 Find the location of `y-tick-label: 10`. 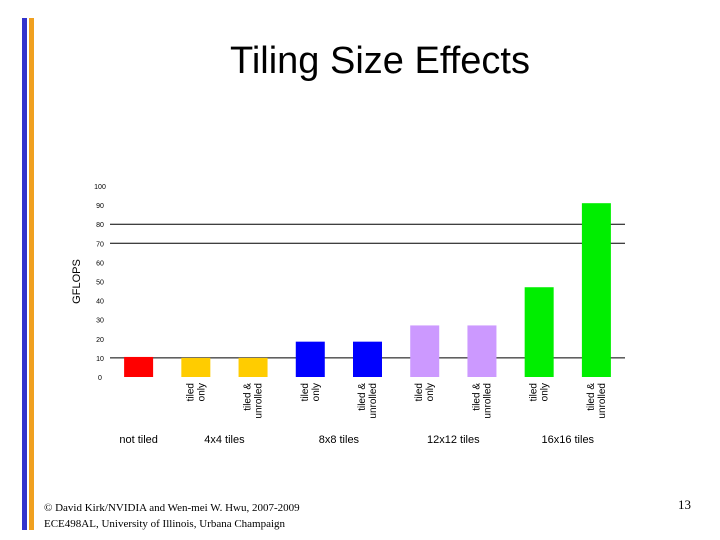

y-tick-label: 10 is located at coordinates (100, 359).